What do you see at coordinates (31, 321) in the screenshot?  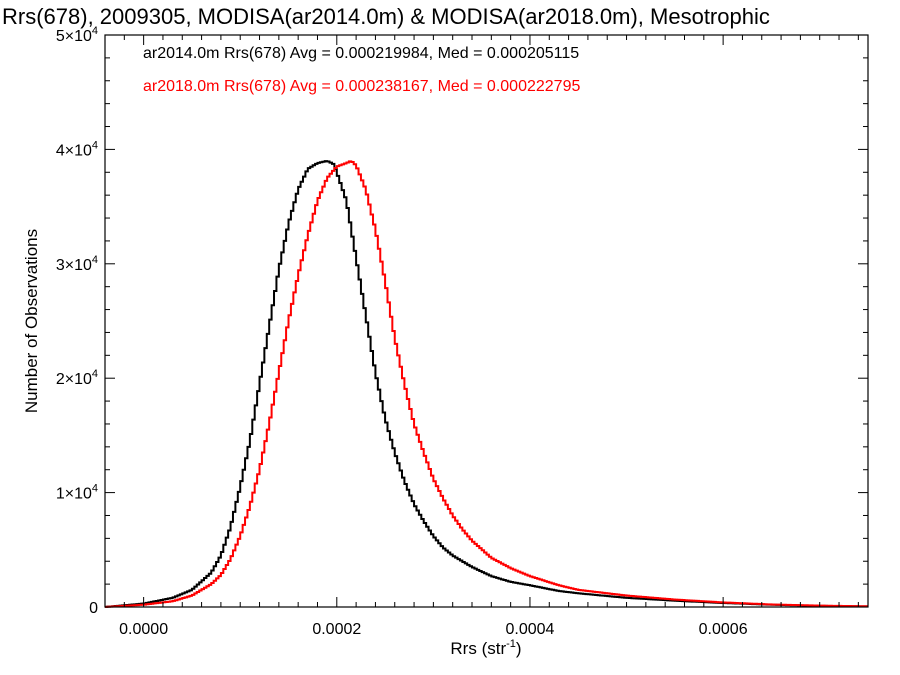 I see `y-axis-label: Number of Observations` at bounding box center [31, 321].